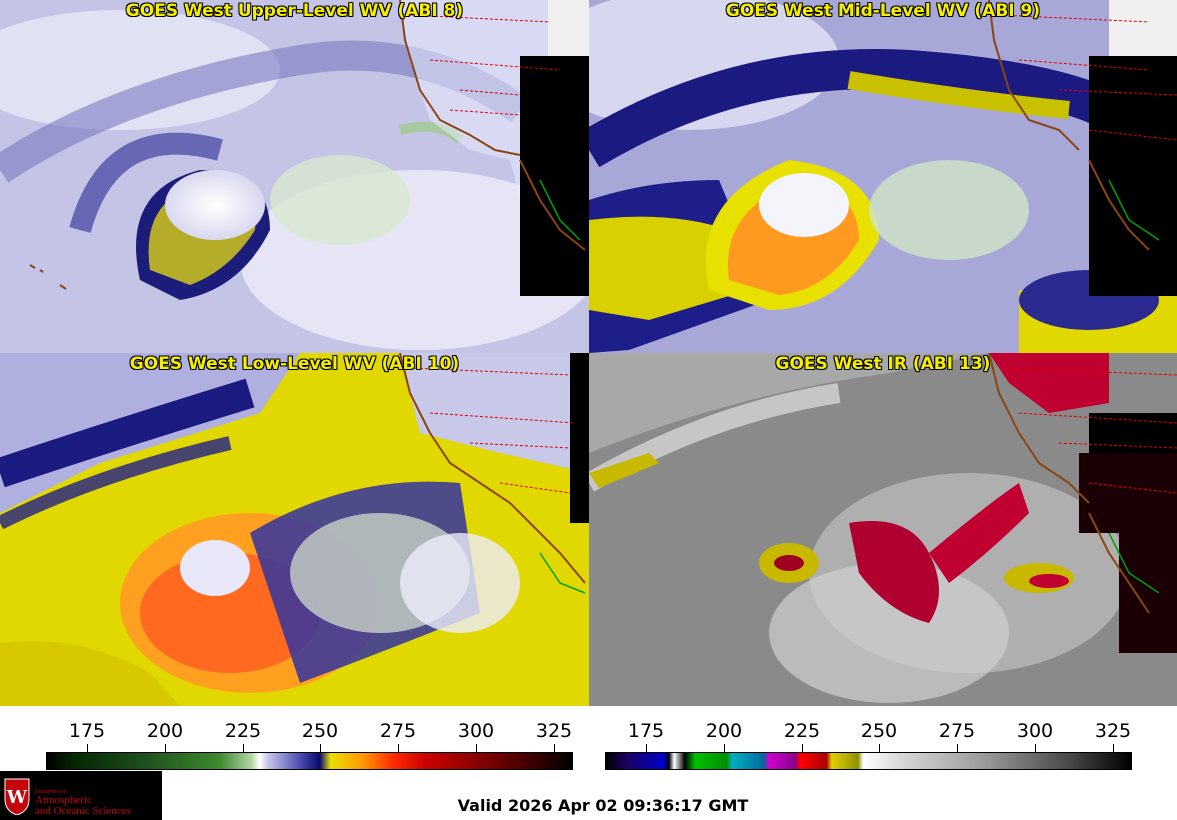 This screenshot has height=820, width=1177. Describe the element at coordinates (868, 743) in the screenshot. I see `colorbar-ir: 175 200 225 250 275 300 325` at that location.